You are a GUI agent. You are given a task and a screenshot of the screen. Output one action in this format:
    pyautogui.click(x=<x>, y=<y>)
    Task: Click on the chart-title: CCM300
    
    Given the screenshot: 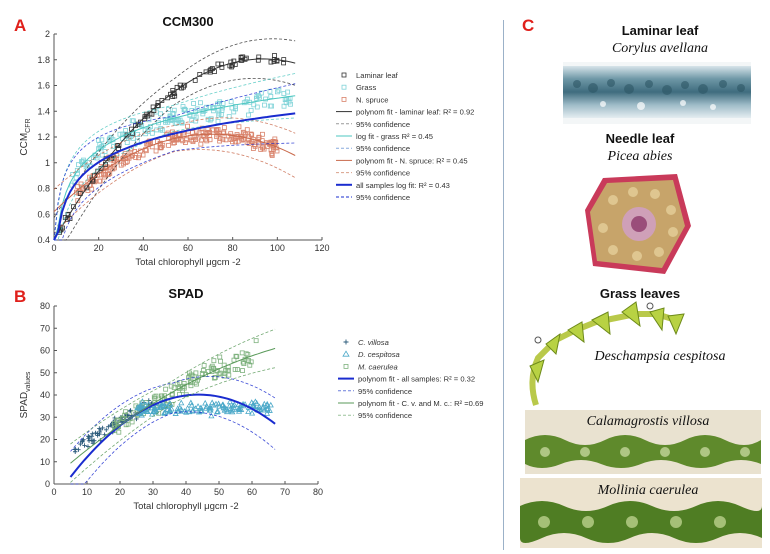 What is the action you would take?
    pyautogui.click(x=187, y=21)
    